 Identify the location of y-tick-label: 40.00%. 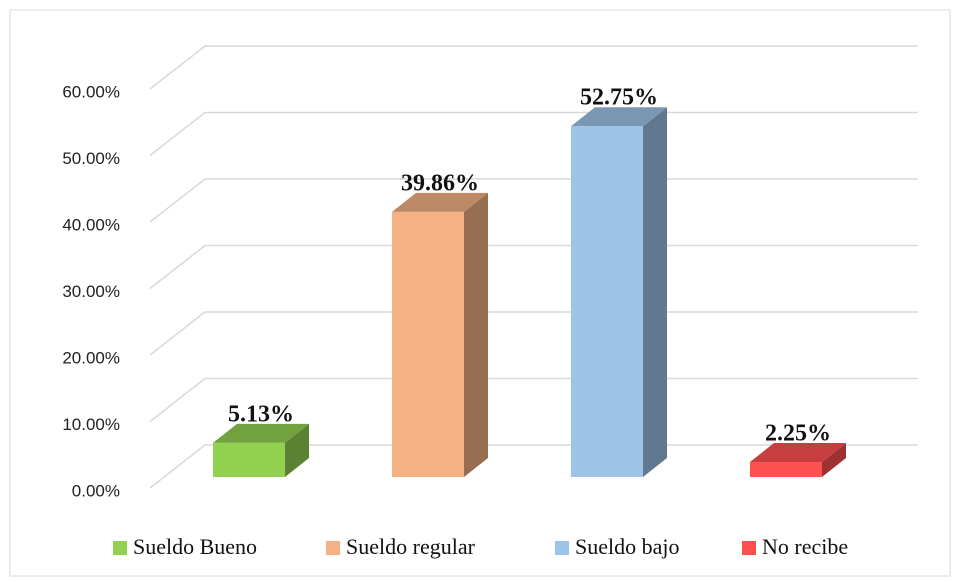
(91, 224).